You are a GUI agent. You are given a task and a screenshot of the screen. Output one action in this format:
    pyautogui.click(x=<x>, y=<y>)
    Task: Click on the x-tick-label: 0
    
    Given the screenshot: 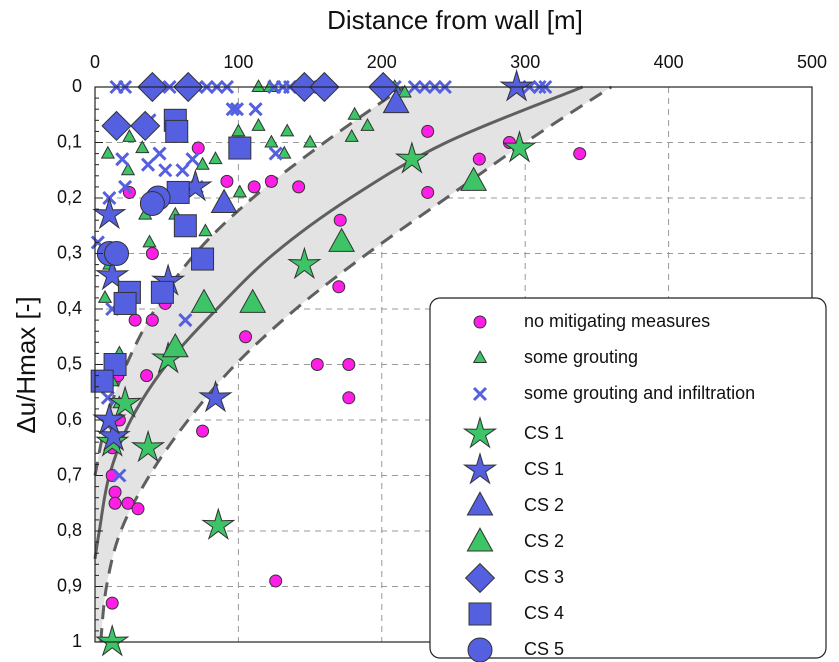 What is the action you would take?
    pyautogui.click(x=95, y=62)
    